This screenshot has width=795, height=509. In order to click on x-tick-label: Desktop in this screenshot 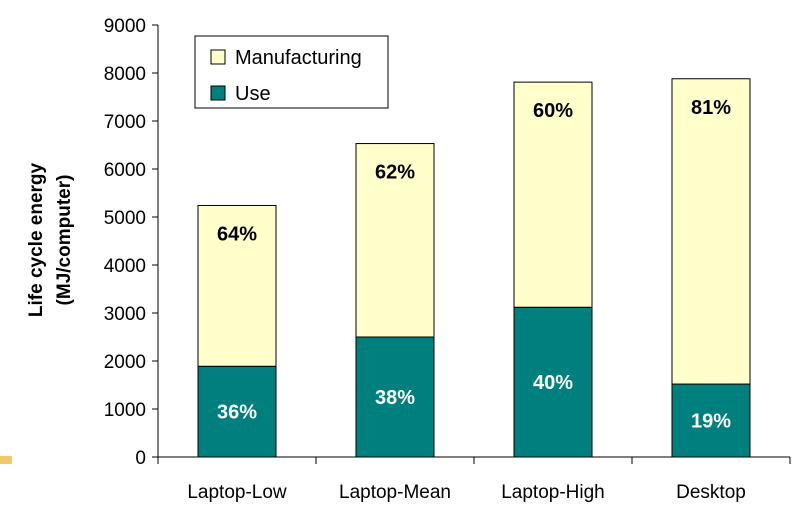, I will do `click(711, 492)`.